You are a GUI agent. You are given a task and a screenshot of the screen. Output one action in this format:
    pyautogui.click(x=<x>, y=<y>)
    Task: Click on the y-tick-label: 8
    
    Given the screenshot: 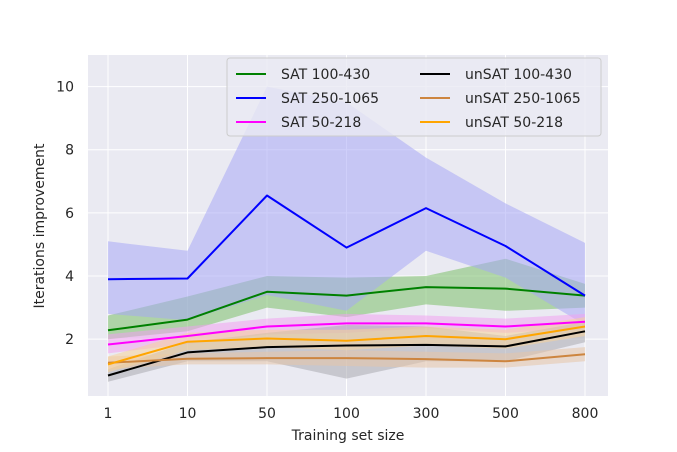 What is the action you would take?
    pyautogui.click(x=69, y=151)
    